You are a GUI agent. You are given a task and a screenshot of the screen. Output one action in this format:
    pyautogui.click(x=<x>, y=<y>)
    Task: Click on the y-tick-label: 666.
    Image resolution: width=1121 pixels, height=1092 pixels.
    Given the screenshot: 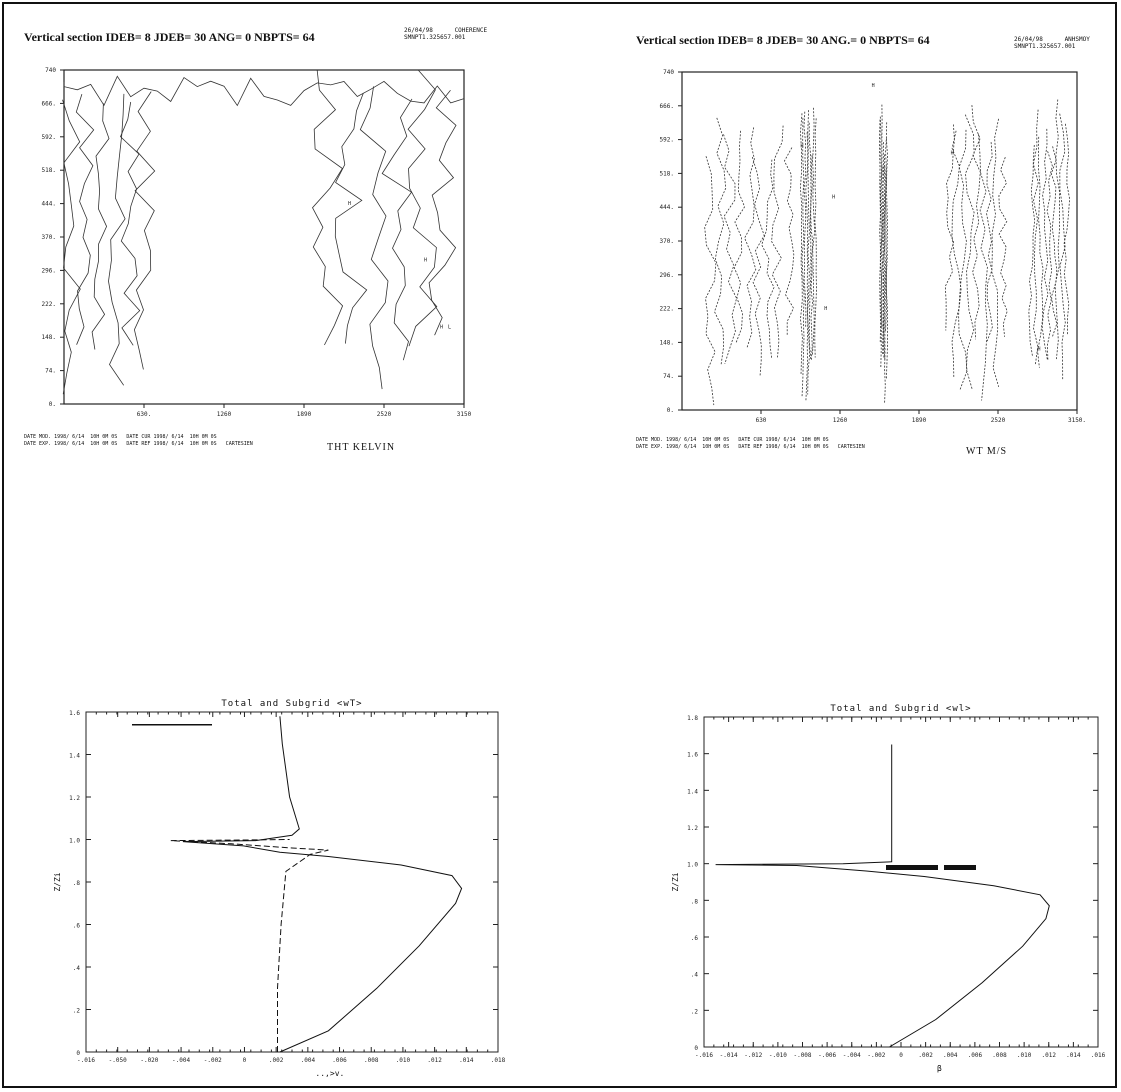 What is the action you would take?
    pyautogui.click(x=49, y=103)
    